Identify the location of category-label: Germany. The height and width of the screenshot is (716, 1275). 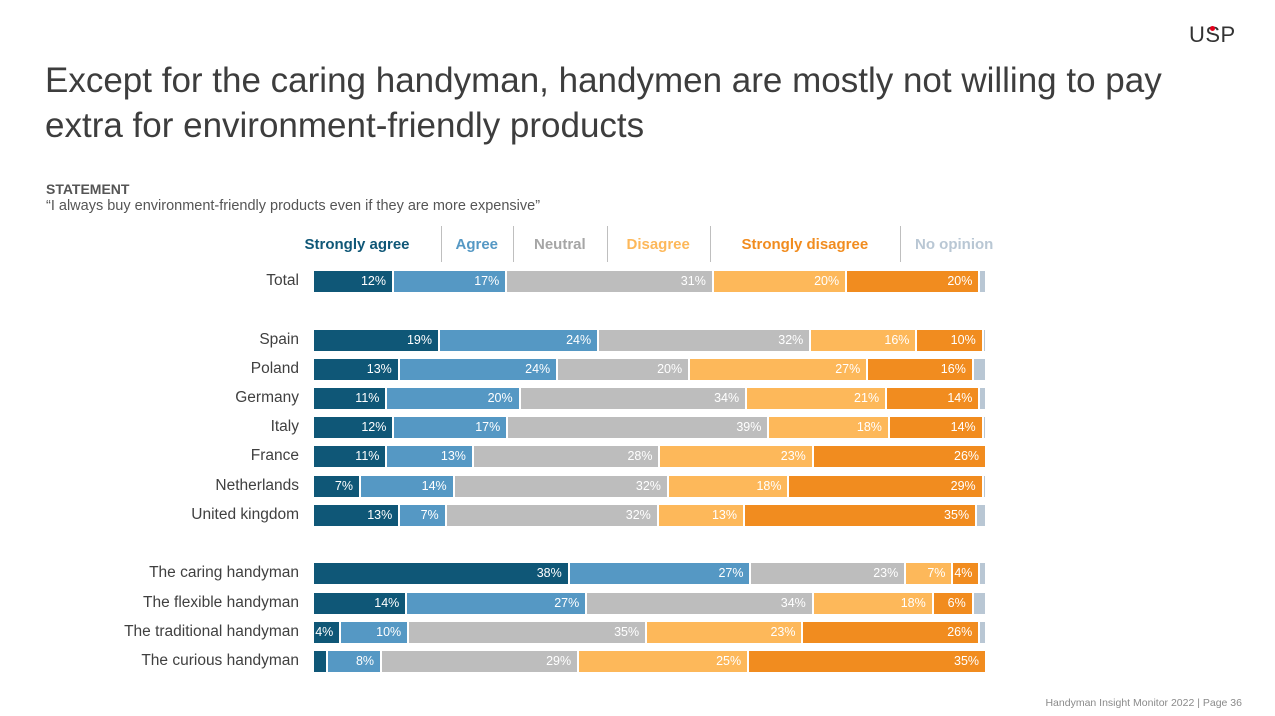
(267, 397).